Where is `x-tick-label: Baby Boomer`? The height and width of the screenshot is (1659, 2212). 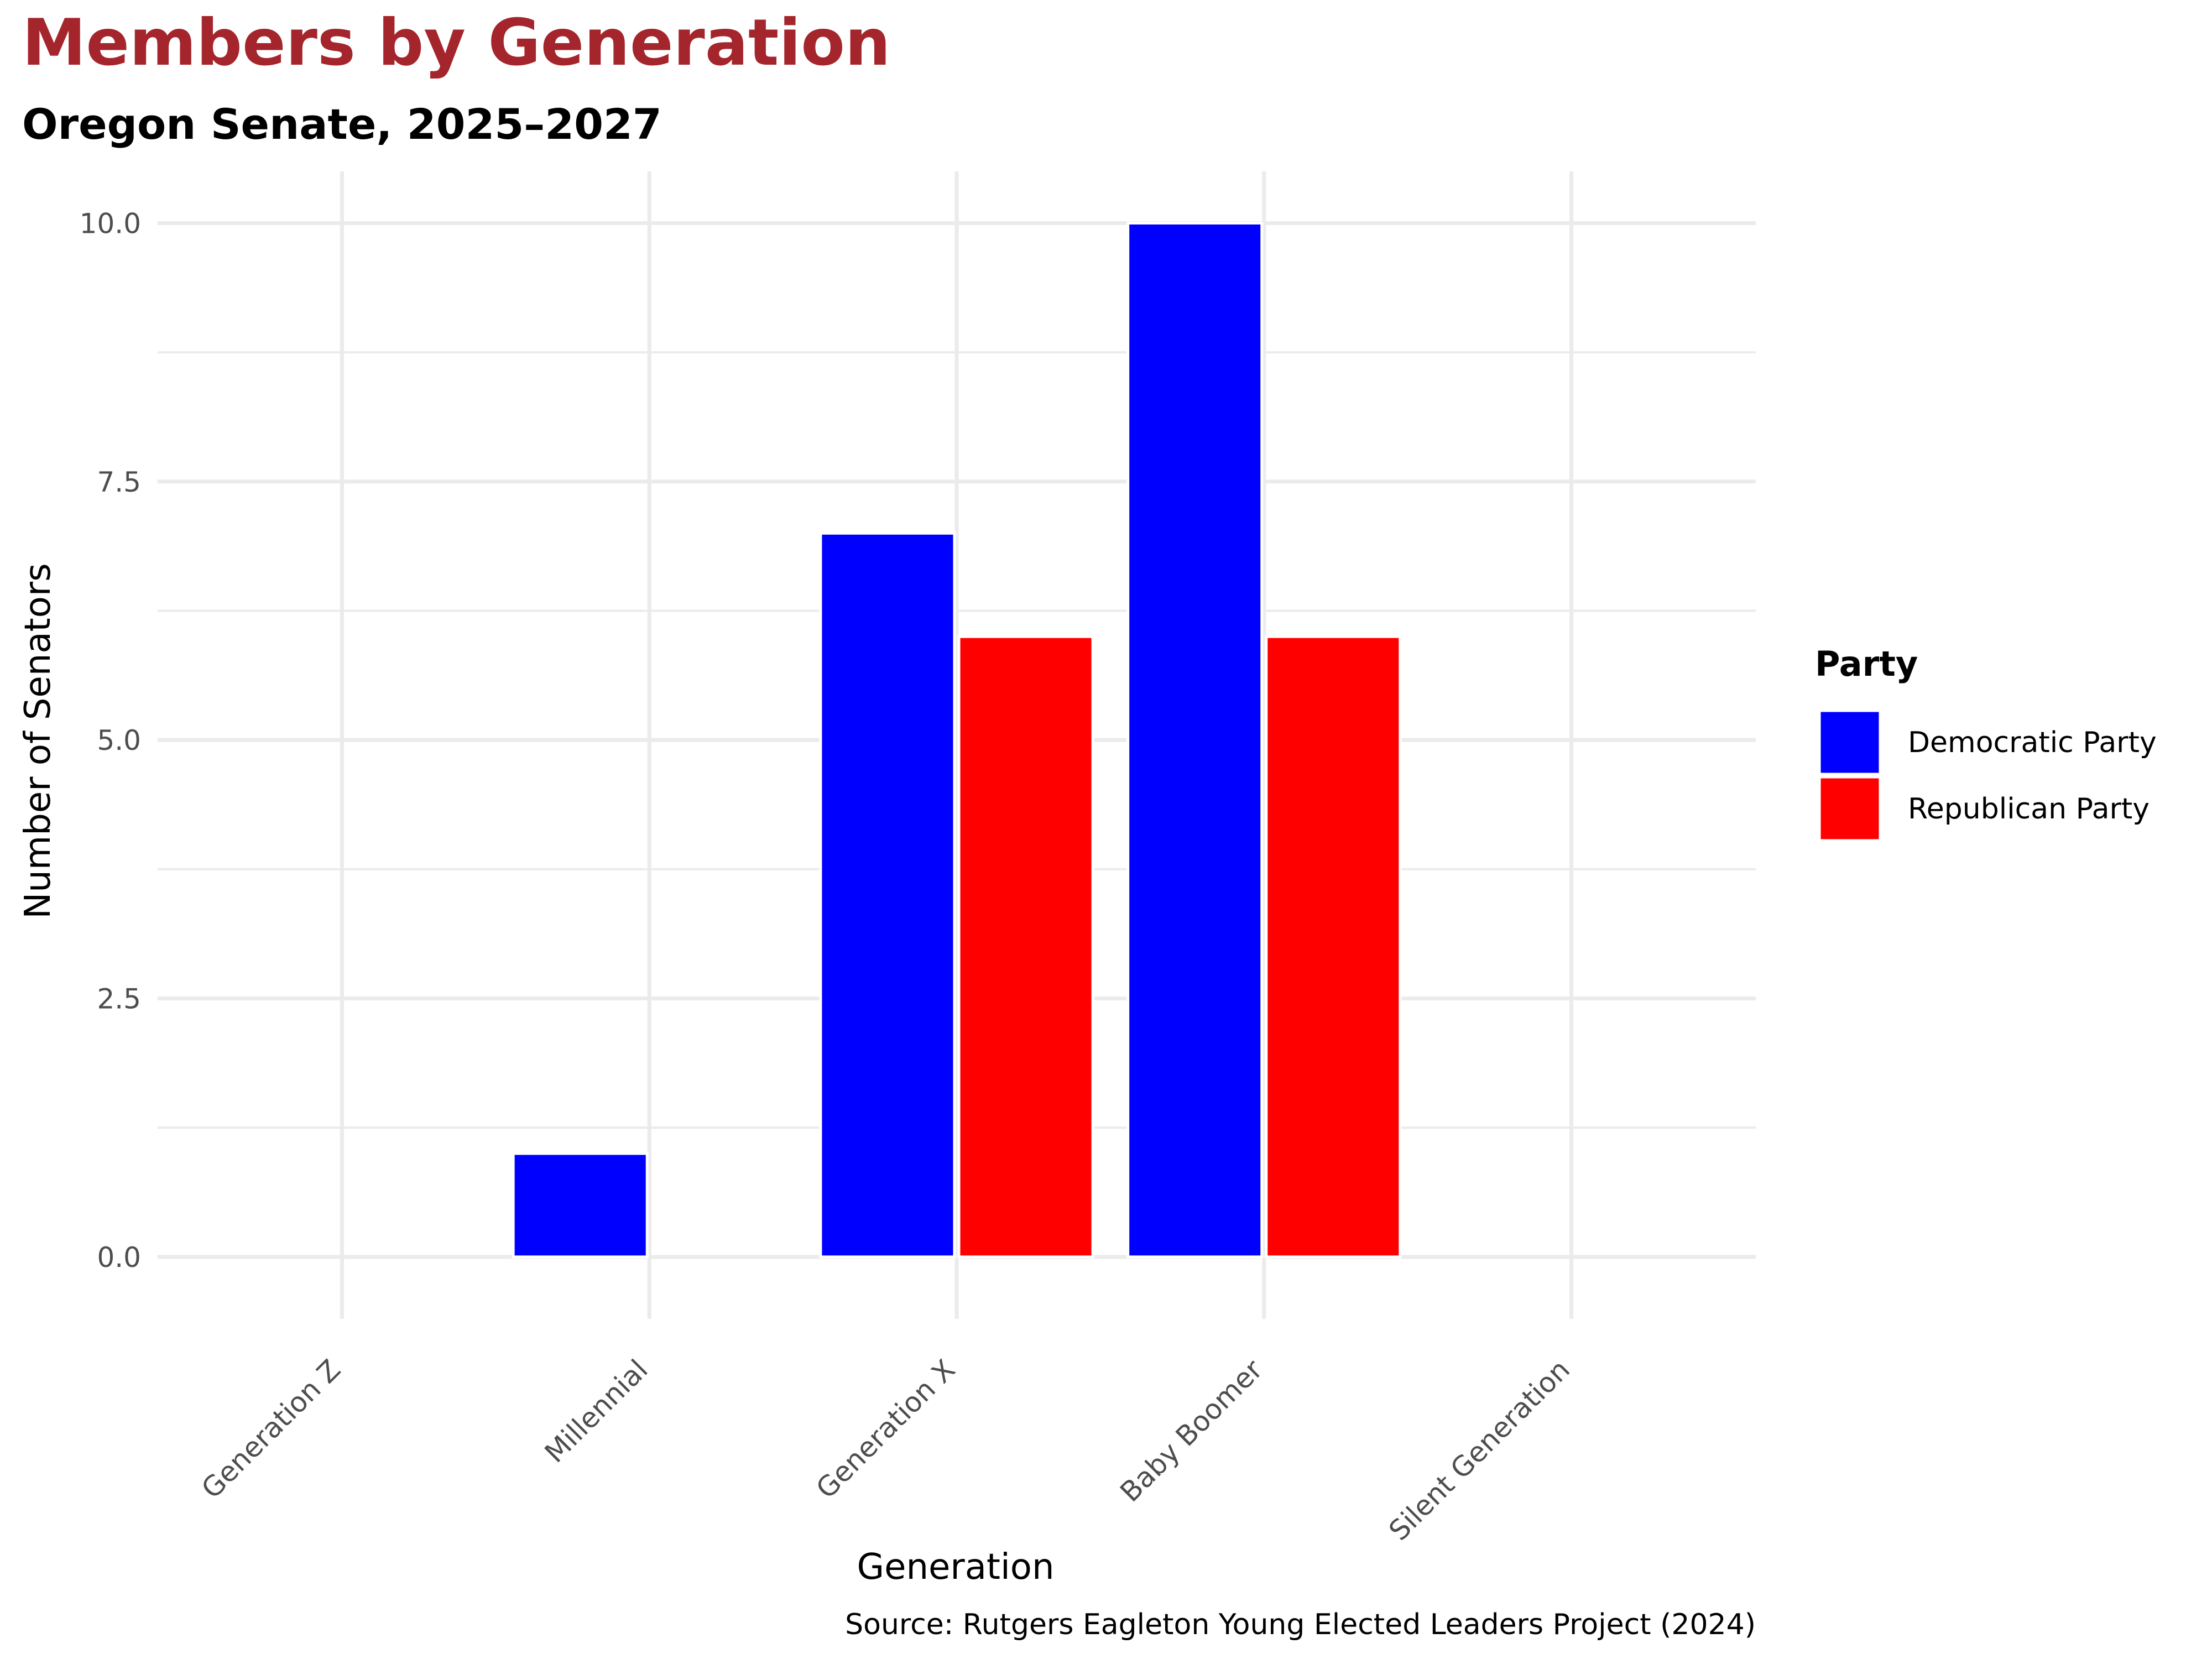
x-tick-label: Baby Boomer is located at coordinates (1192, 1430).